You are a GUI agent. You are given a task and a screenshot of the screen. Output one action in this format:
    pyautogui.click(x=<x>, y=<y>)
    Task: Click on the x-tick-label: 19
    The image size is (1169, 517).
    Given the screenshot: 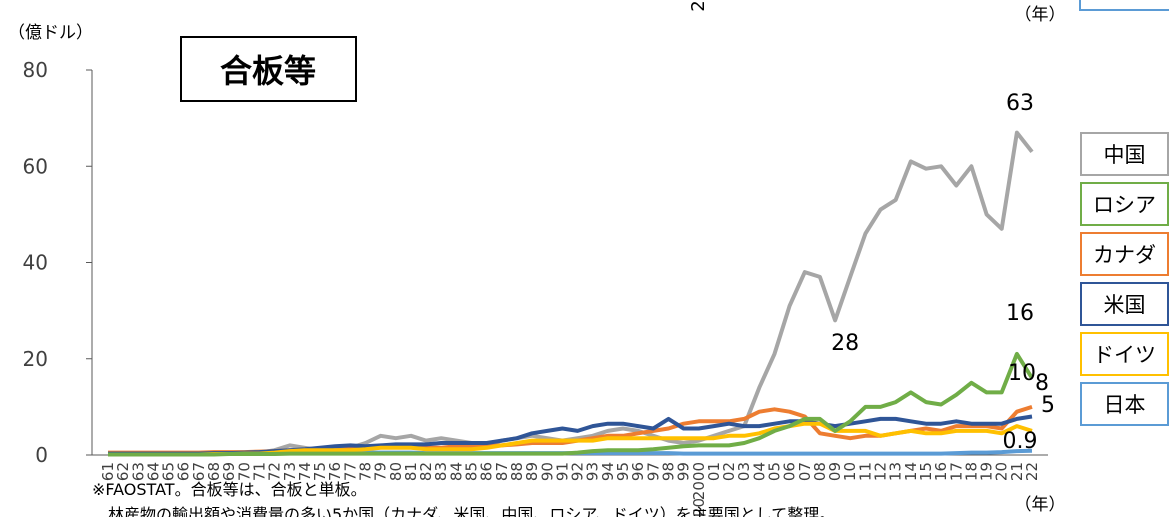 What is the action you would take?
    pyautogui.click(x=987, y=471)
    